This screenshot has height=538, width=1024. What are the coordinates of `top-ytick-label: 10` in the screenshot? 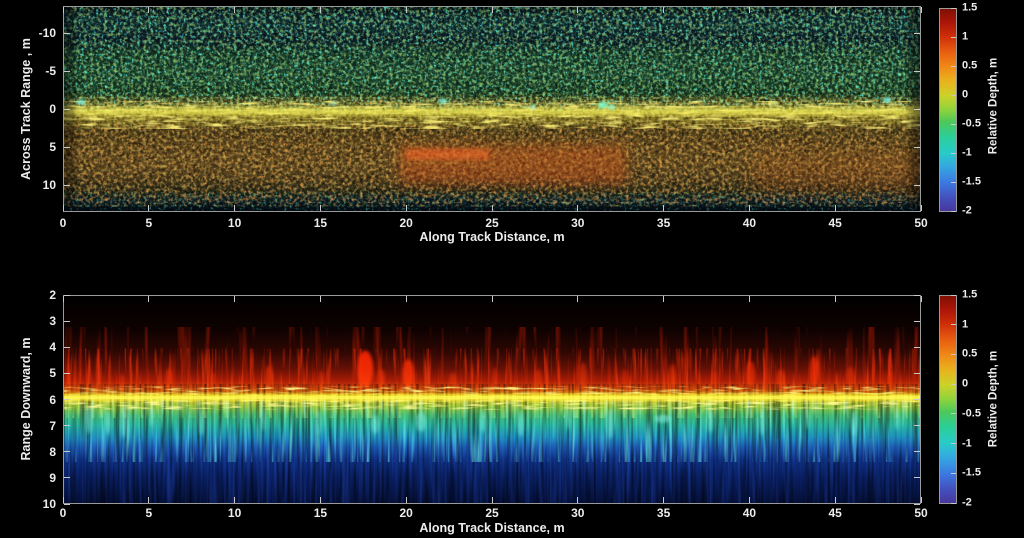 It's located at (49, 185).